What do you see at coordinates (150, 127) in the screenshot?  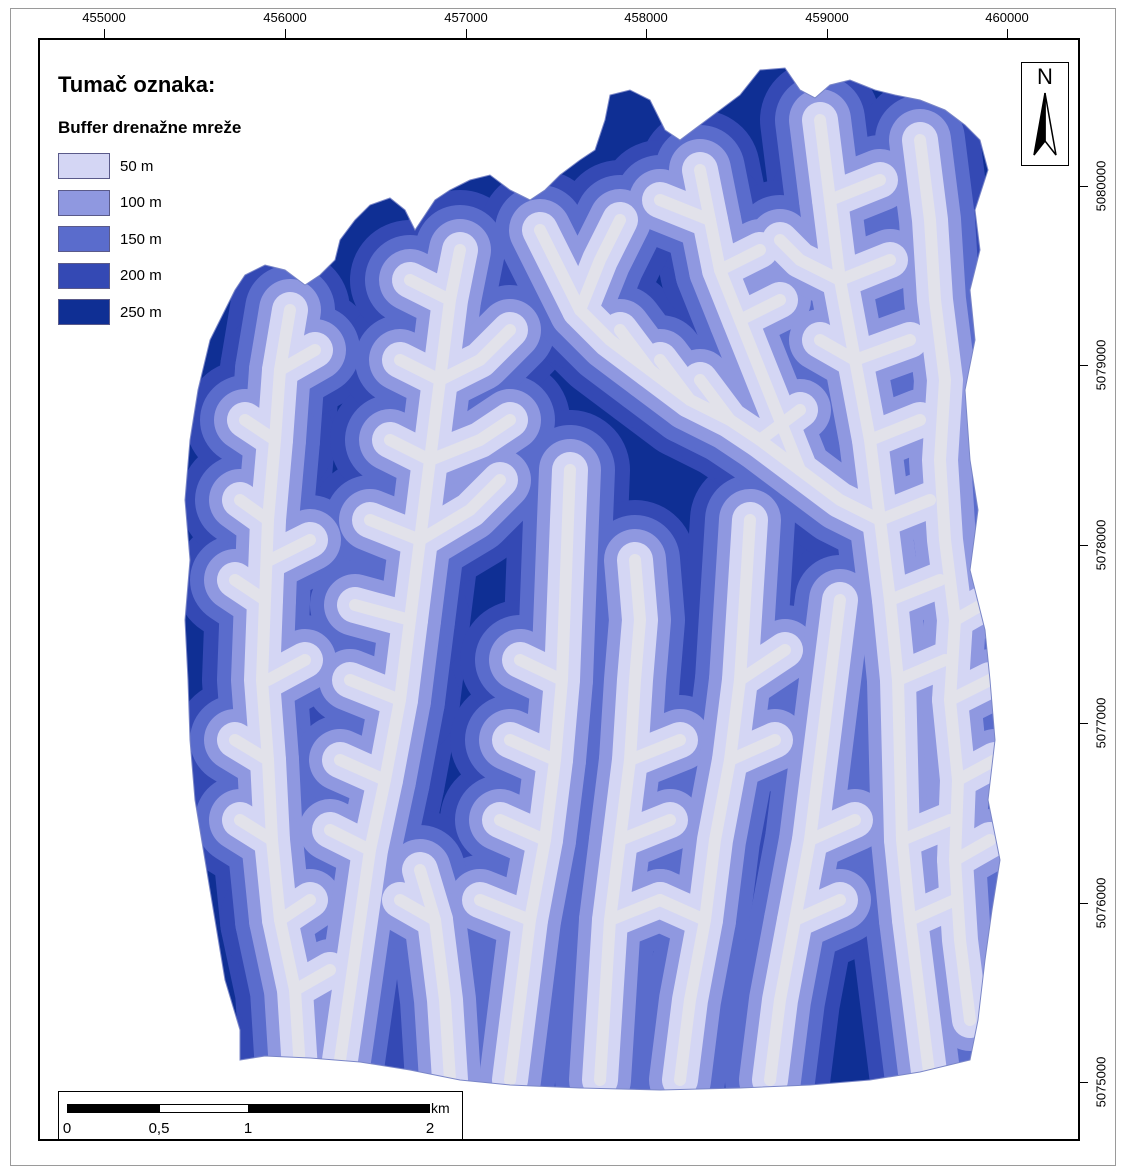 I see `legend-subtitle: Buffer drenažne mreže` at bounding box center [150, 127].